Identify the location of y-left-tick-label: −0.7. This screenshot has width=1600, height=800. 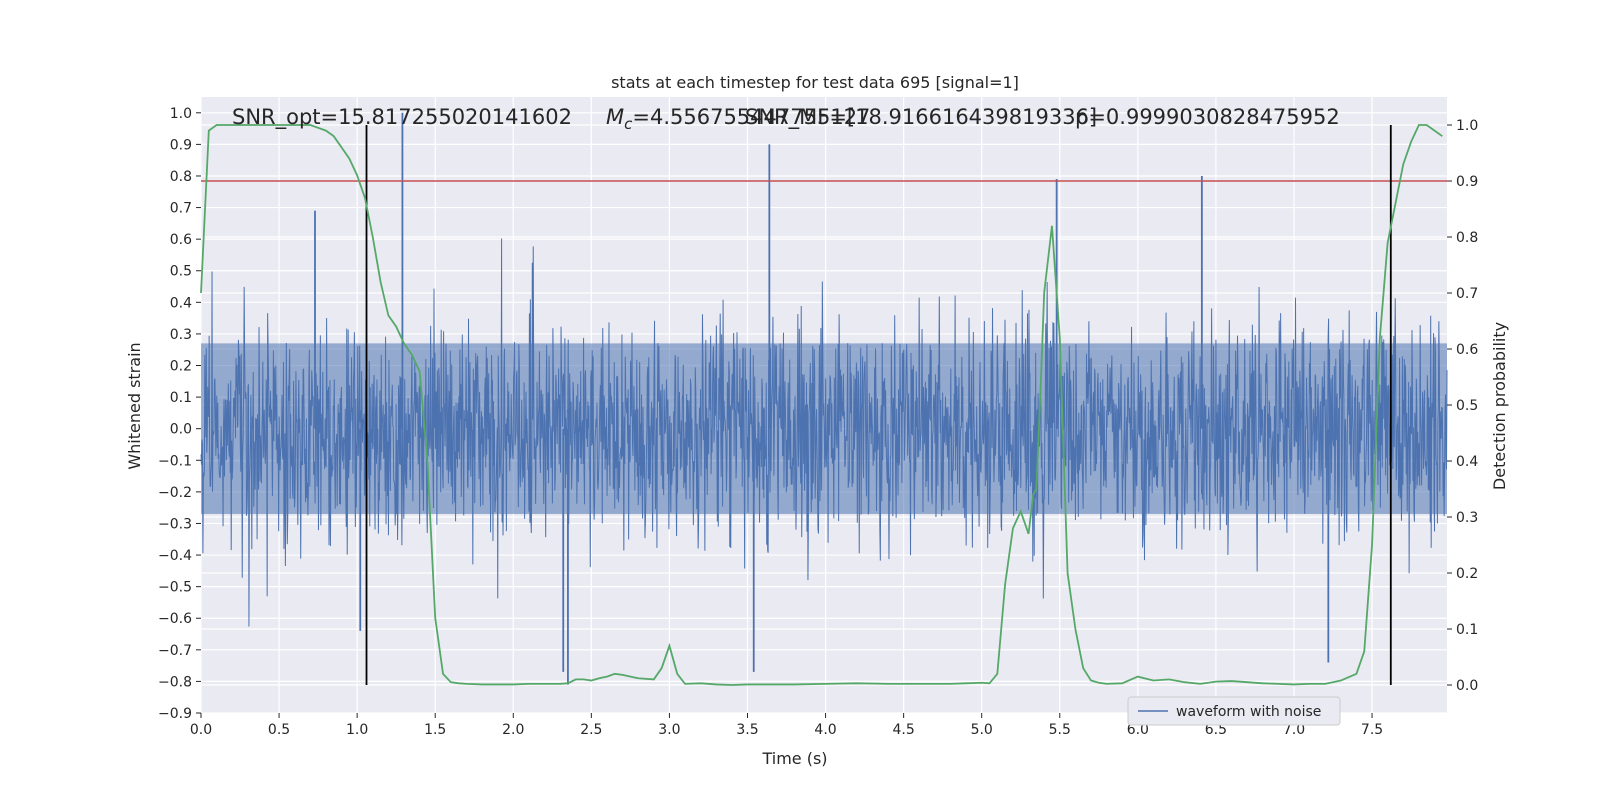
(175, 651).